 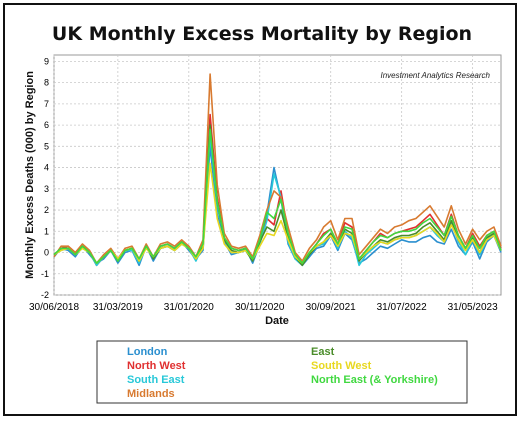 I want to click on y-tick-label: 4, so click(x=46, y=168).